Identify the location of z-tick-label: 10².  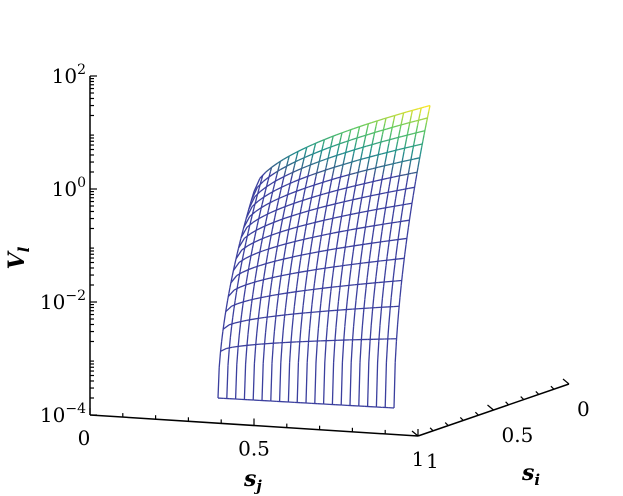
(69, 75).